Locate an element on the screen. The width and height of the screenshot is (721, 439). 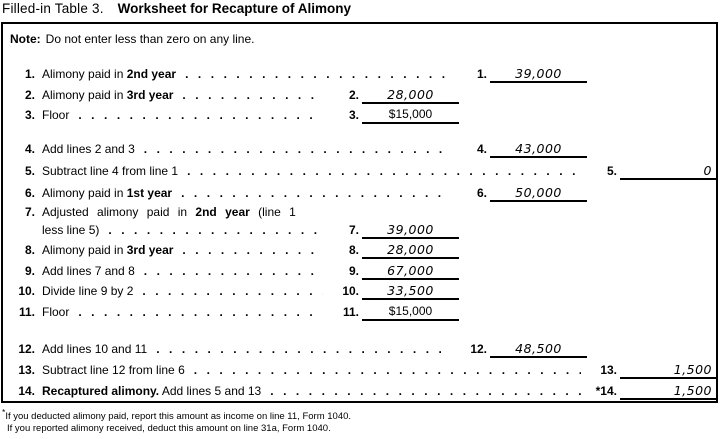
entry-value-field-line-9: 67,000 is located at coordinates (410, 270).